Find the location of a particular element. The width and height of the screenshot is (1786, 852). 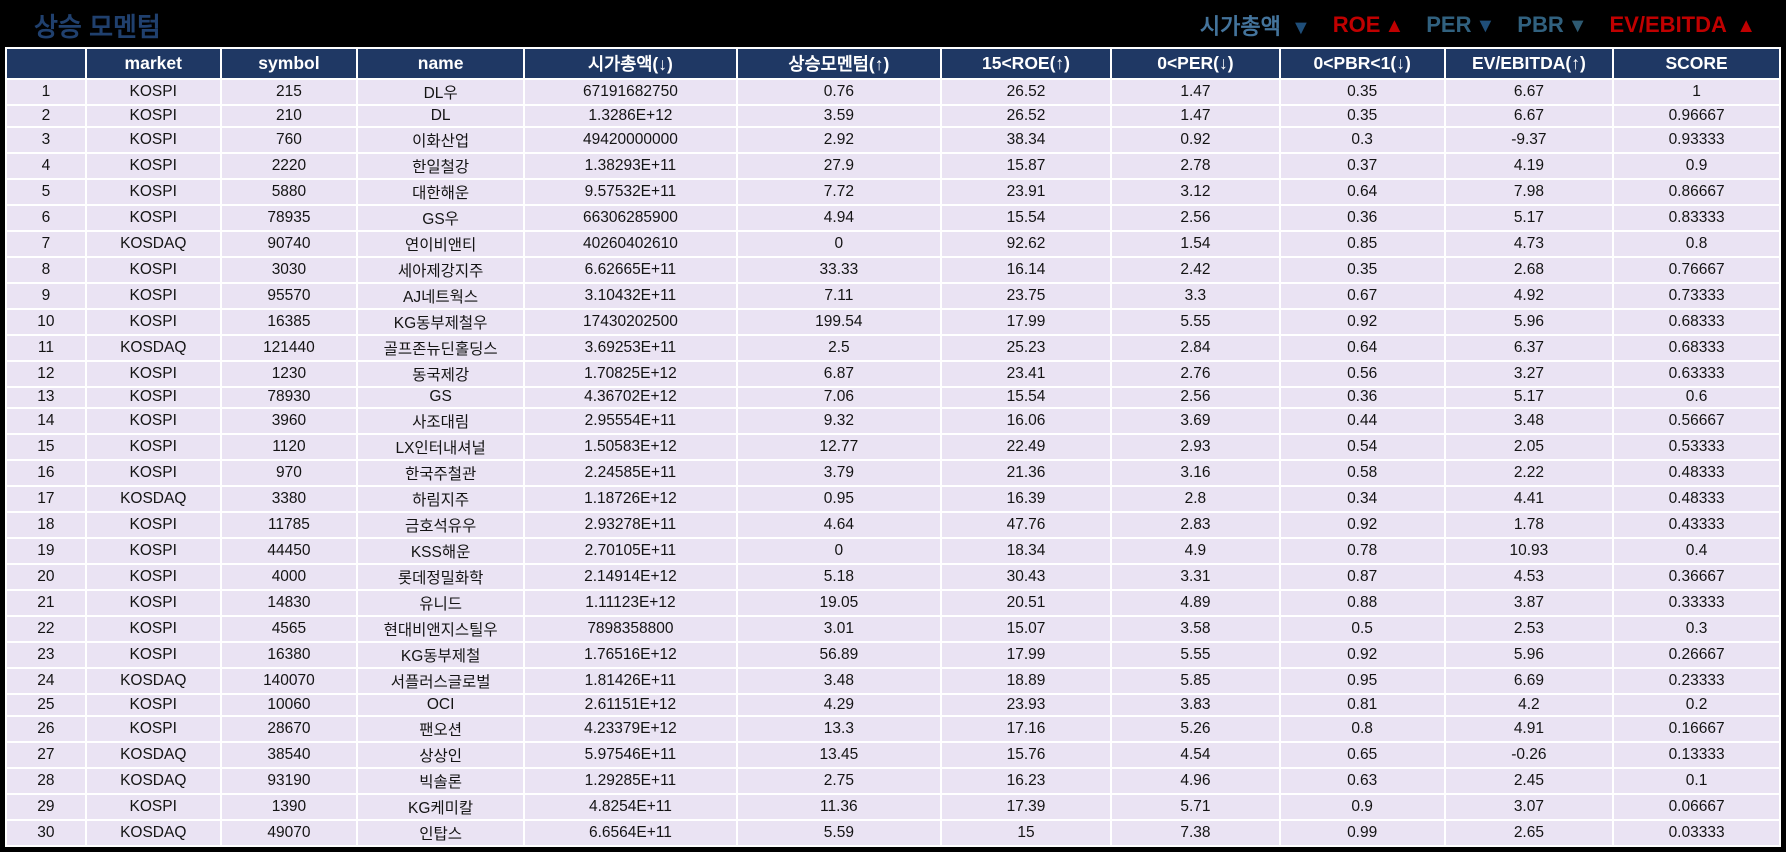

cell-rank: 30 is located at coordinates (46, 833).